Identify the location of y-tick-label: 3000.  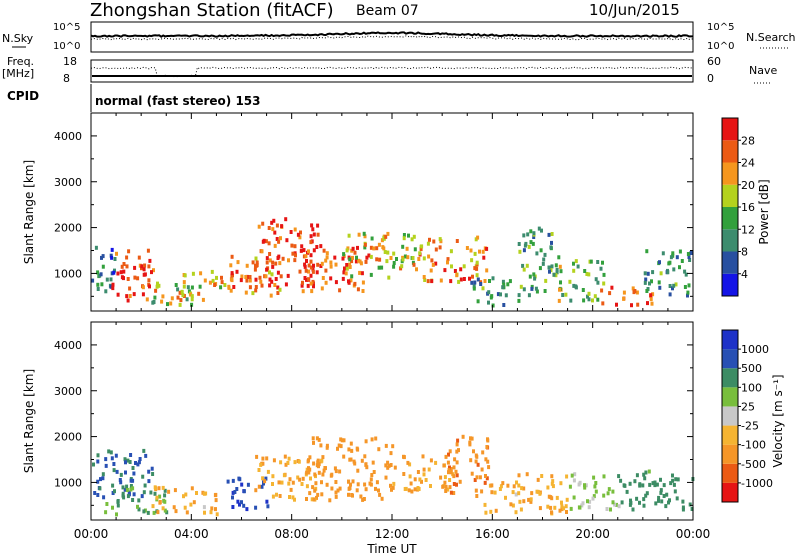
(68, 391).